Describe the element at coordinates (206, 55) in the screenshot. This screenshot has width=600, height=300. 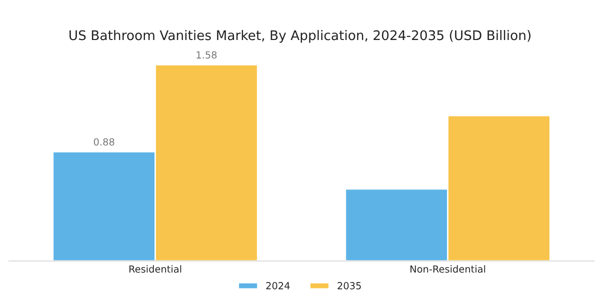
I see `data-label: 1.58` at that location.